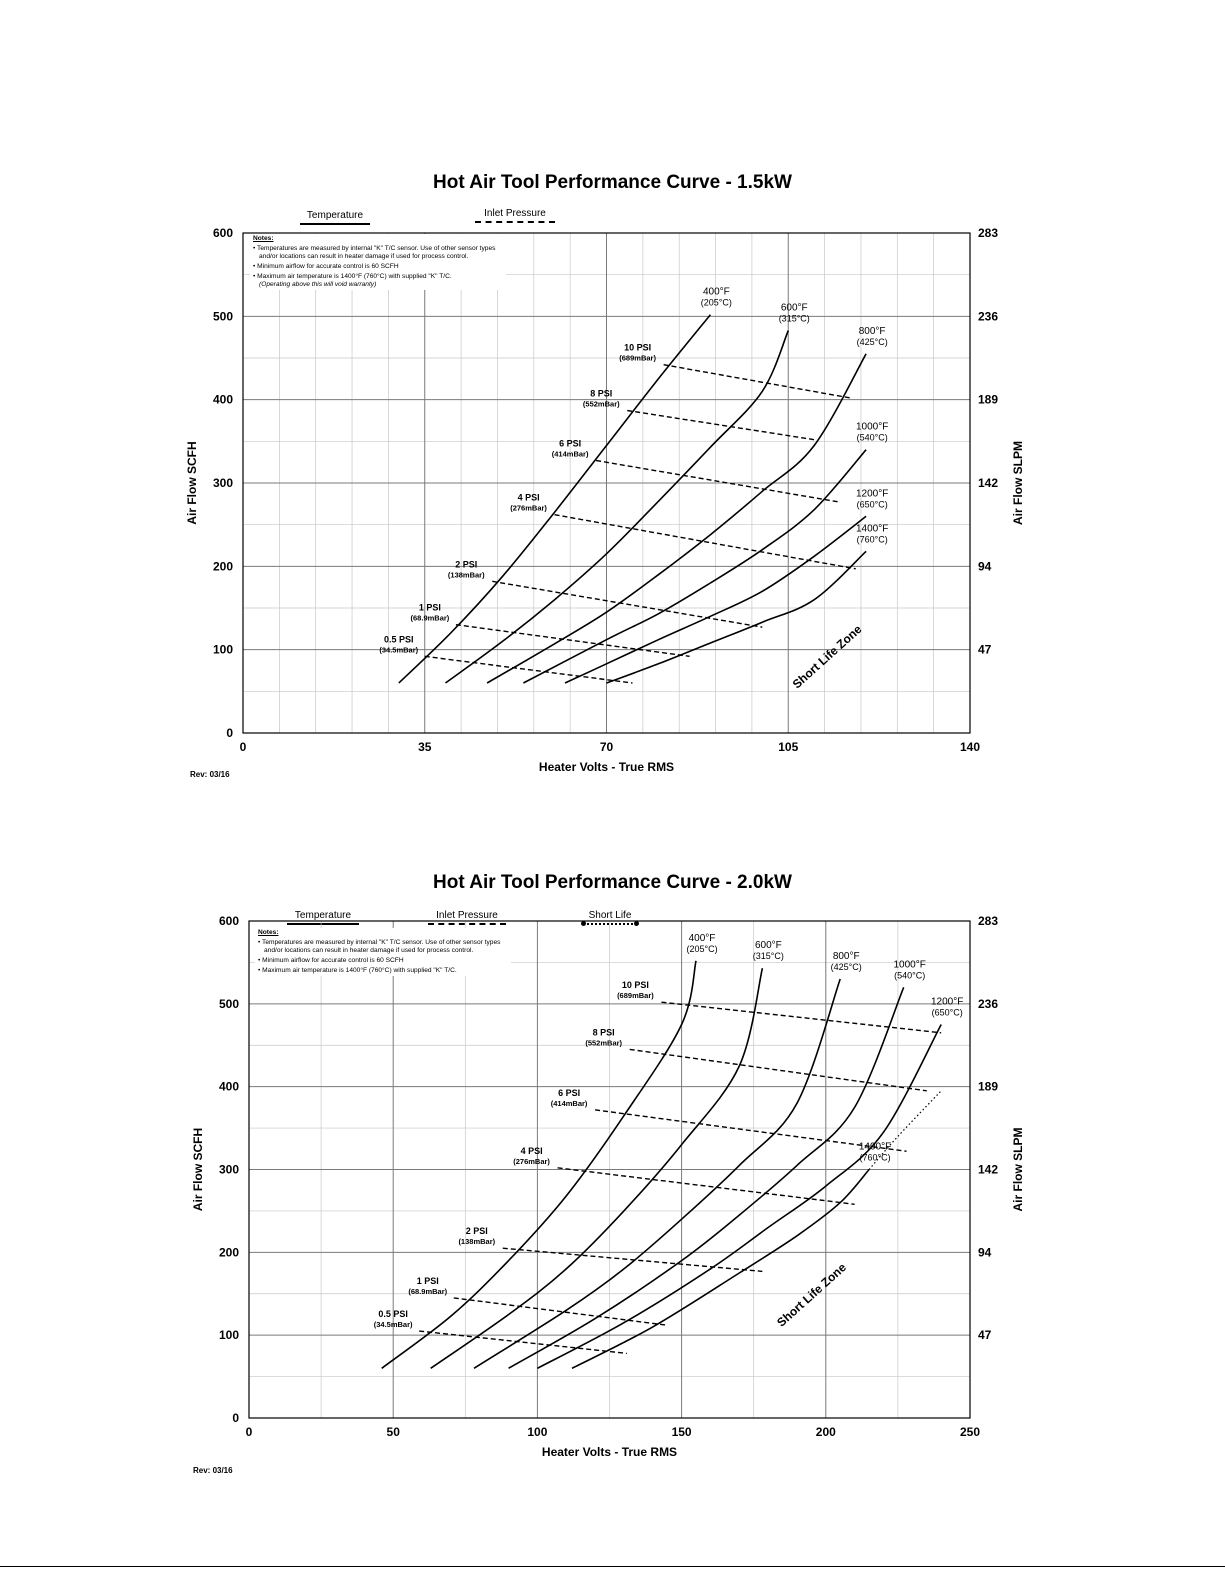  I want to click on pressure-sublabel: (414mBar), so click(569, 1103).